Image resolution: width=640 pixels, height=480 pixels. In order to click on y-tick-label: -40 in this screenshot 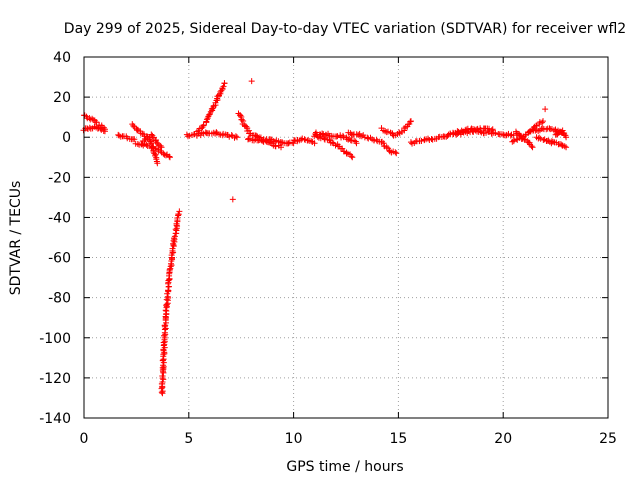, I will do `click(59, 218)`.